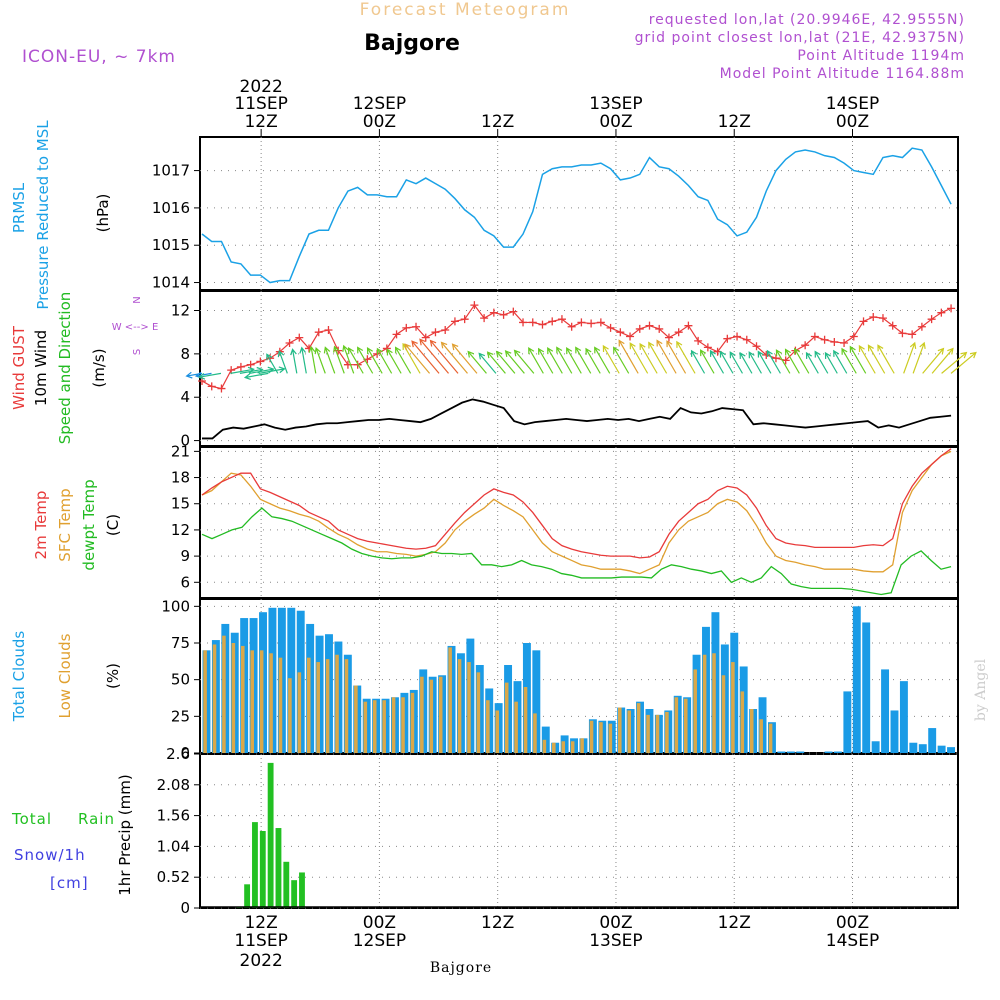 Image resolution: width=1000 pixels, height=1000 pixels. Describe the element at coordinates (412, 43) in the screenshot. I see `location-title: Bajgore` at that location.